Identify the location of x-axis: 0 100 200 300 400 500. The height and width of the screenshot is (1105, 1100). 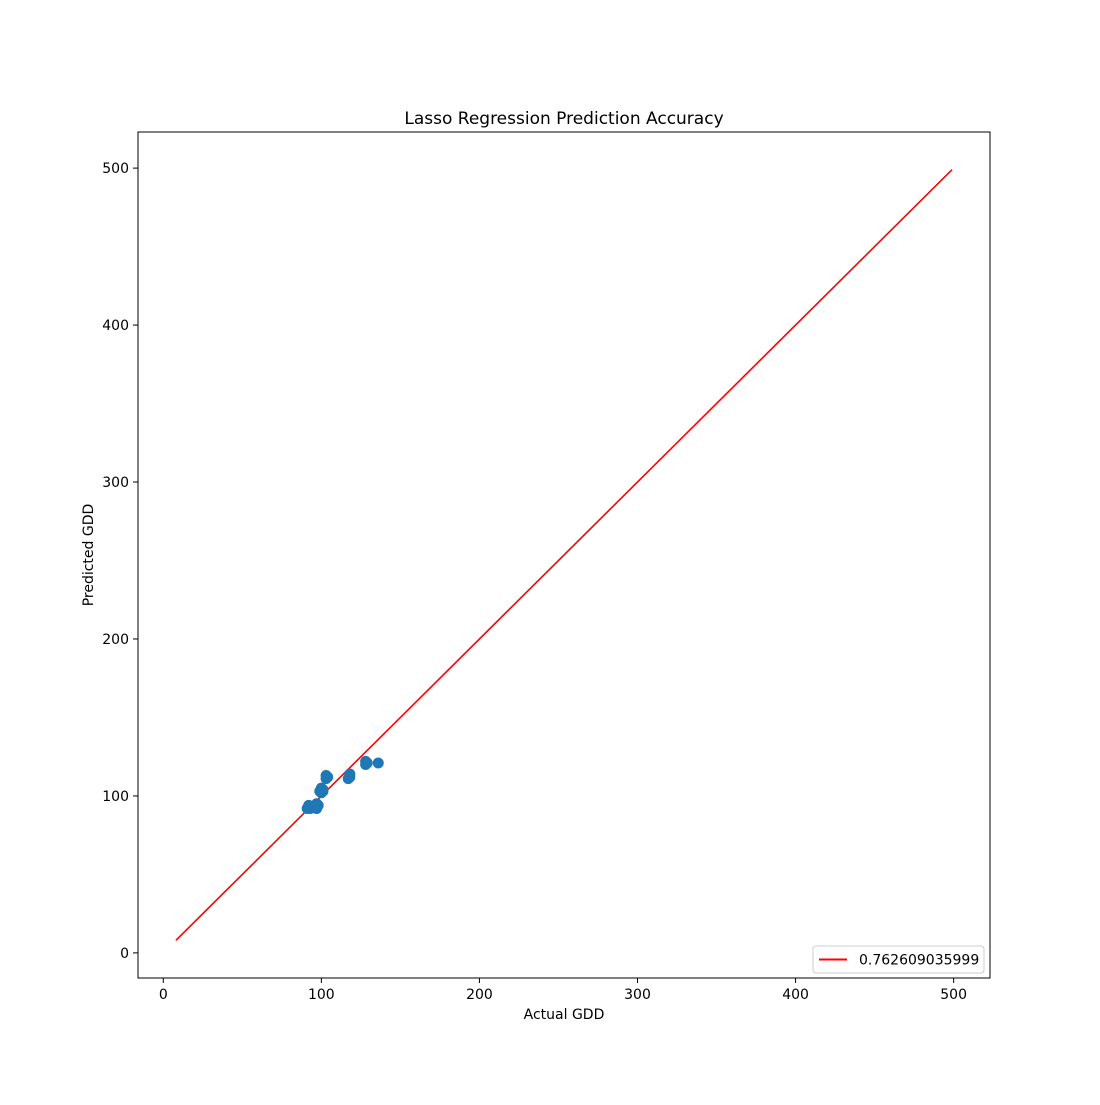
(563, 990).